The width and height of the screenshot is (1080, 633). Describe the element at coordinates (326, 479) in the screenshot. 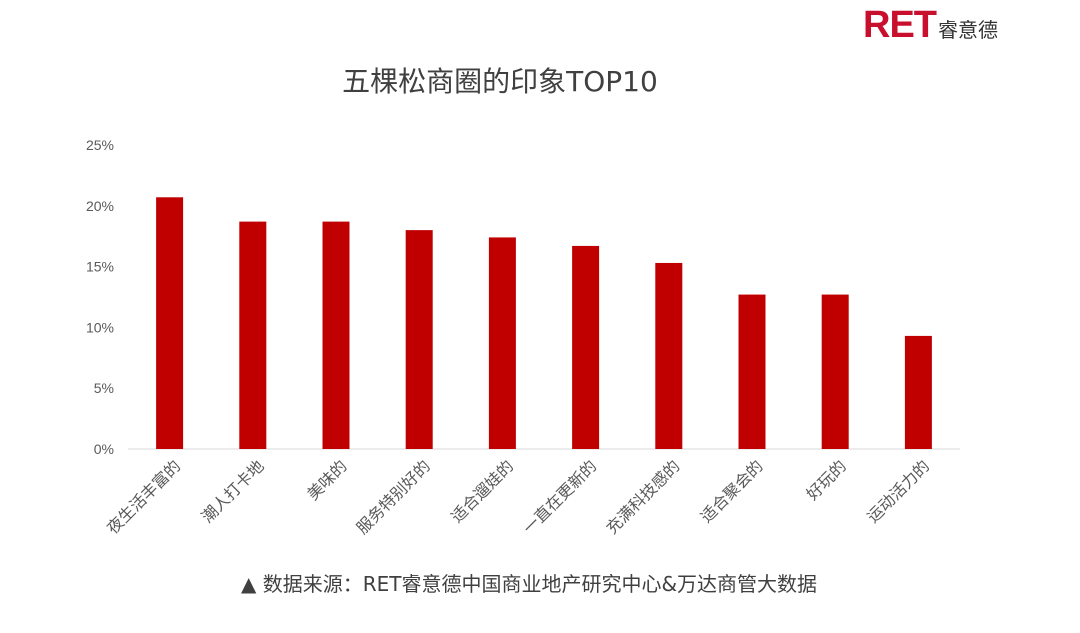

I see `x-tick-label: 美味的` at that location.